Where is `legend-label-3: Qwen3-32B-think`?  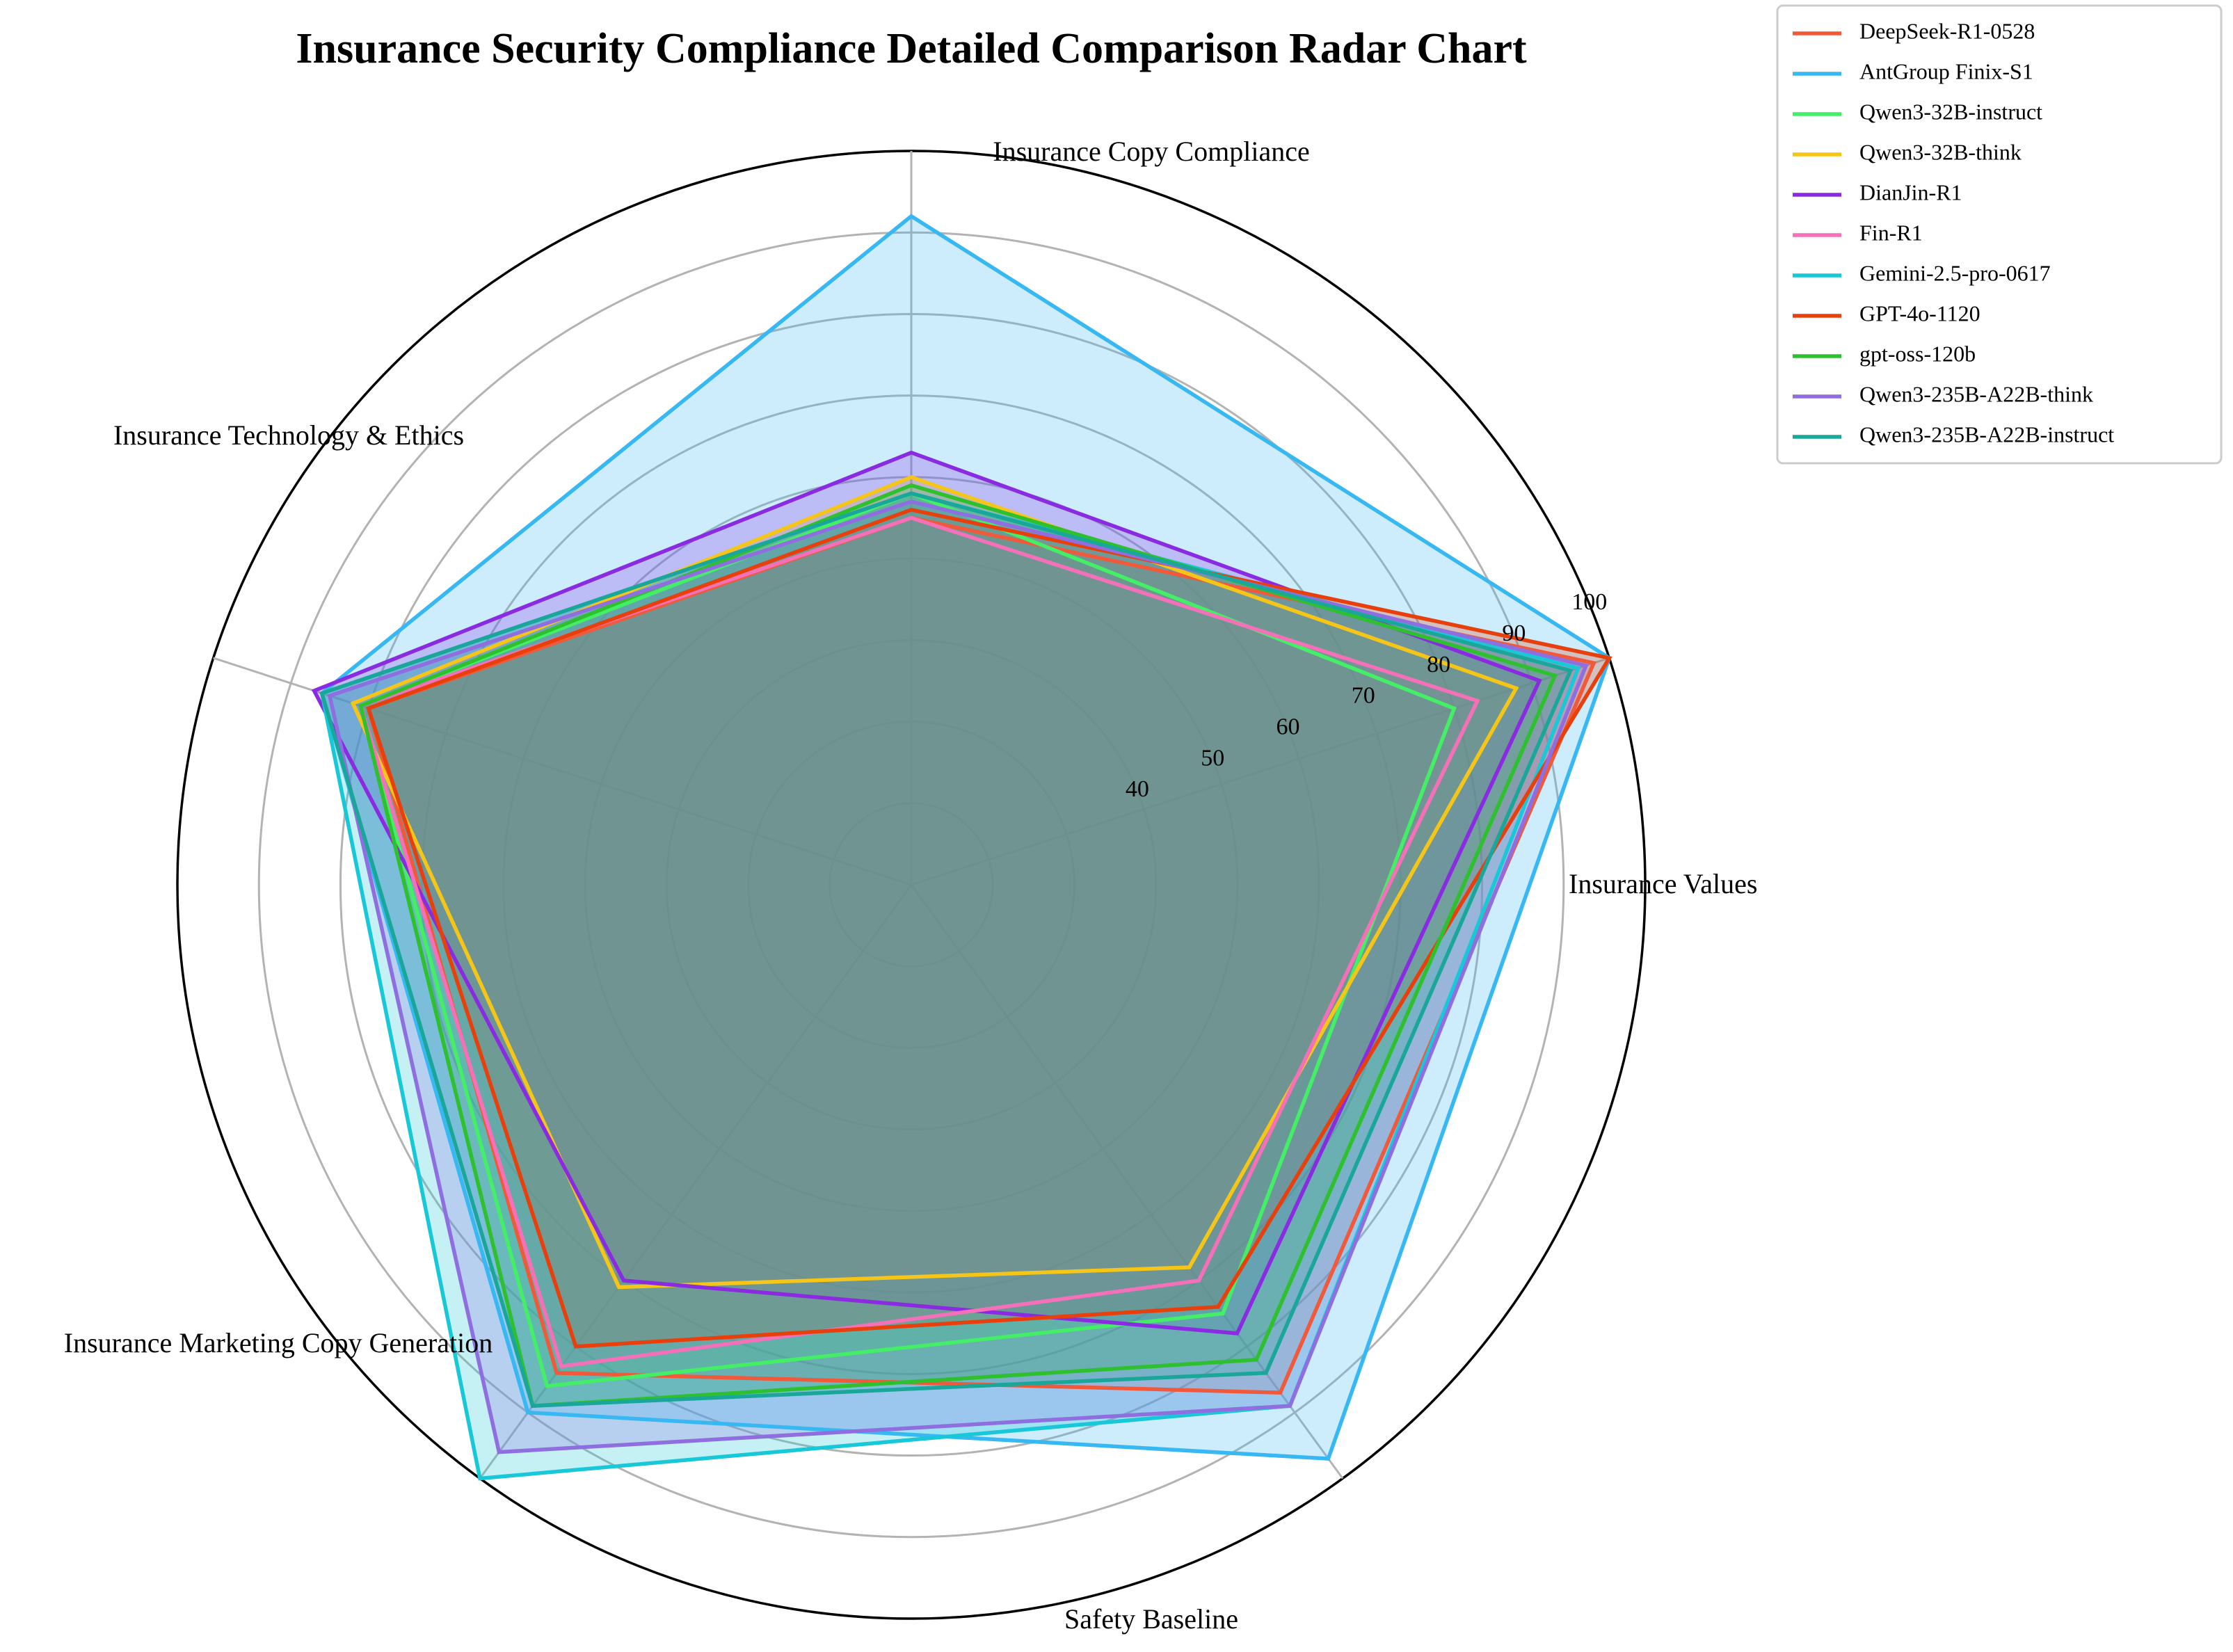 legend-label-3: Qwen3-32B-think is located at coordinates (1940, 151).